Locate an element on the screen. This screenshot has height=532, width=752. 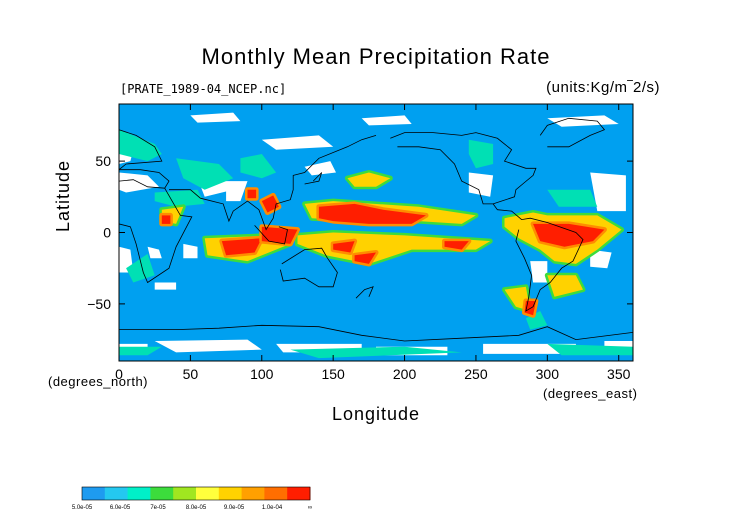
colorbar-label: 5.0e-05 is located at coordinates (82, 508).